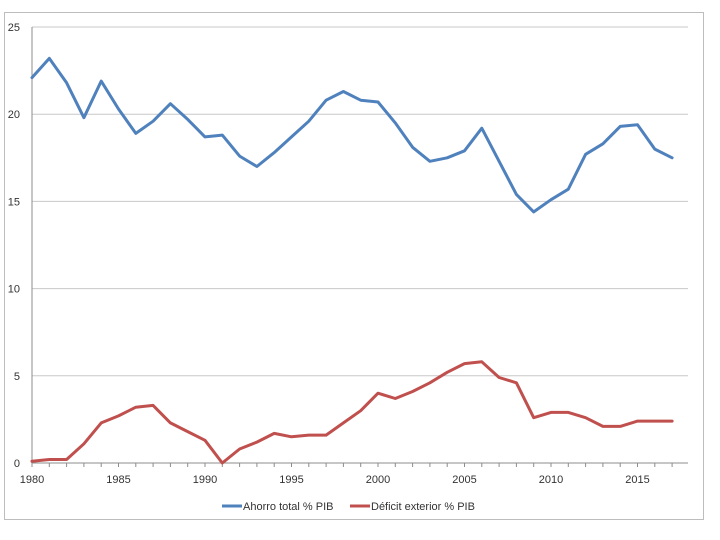 The width and height of the screenshot is (720, 540). Describe the element at coordinates (637, 480) in the screenshot. I see `x-tick-label: 2015` at that location.